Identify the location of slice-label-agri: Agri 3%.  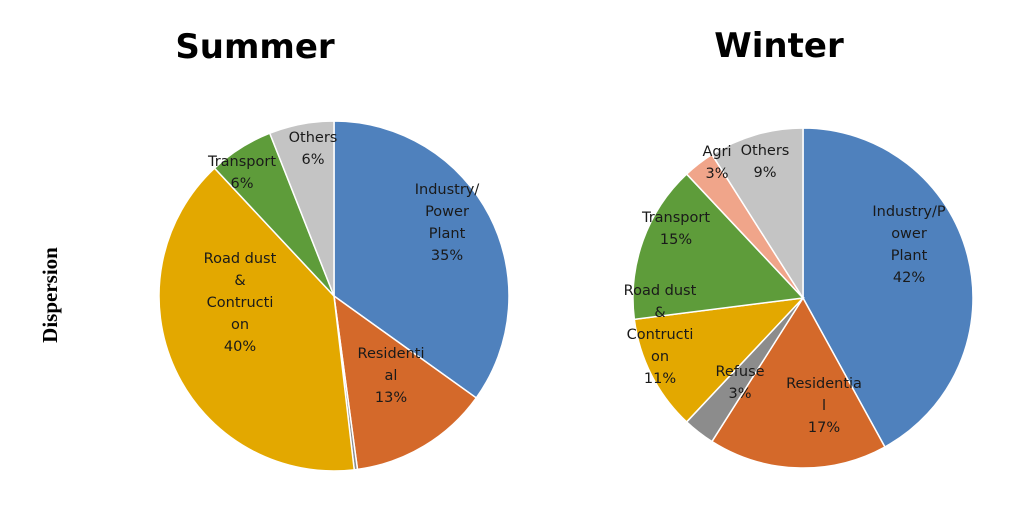
(716, 163).